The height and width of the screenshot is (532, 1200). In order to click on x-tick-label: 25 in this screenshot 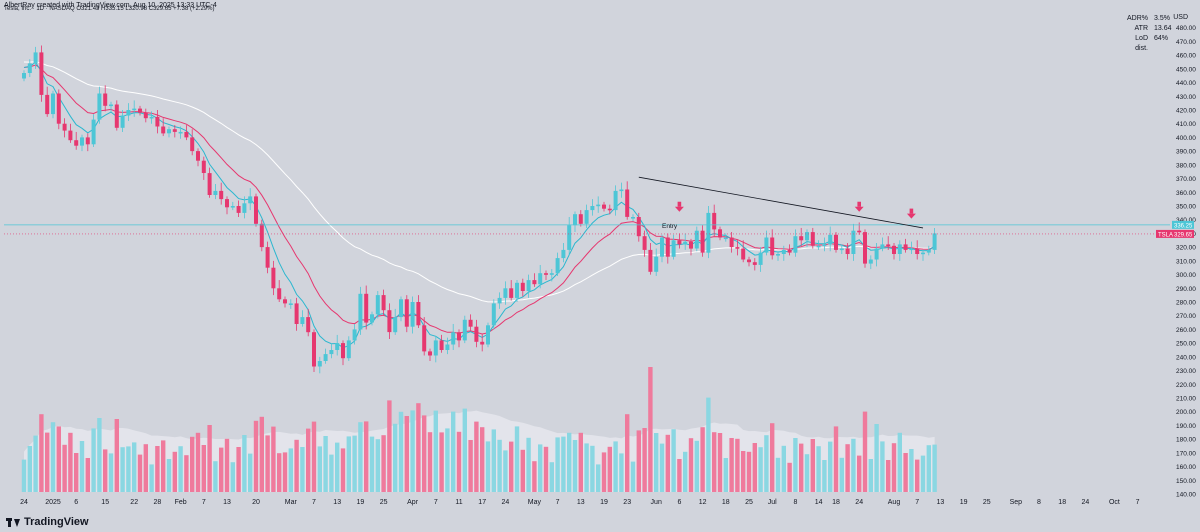, I will do `click(384, 502)`.